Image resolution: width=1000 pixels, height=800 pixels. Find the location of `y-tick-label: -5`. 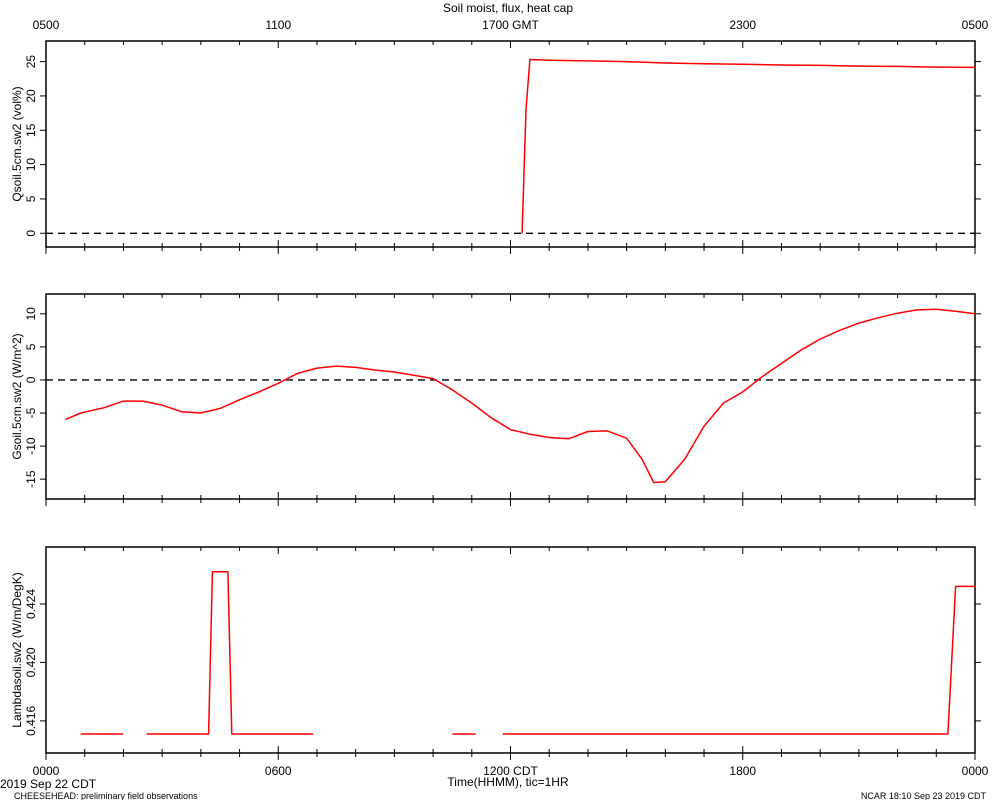

y-tick-label: -5 is located at coordinates (31, 412).